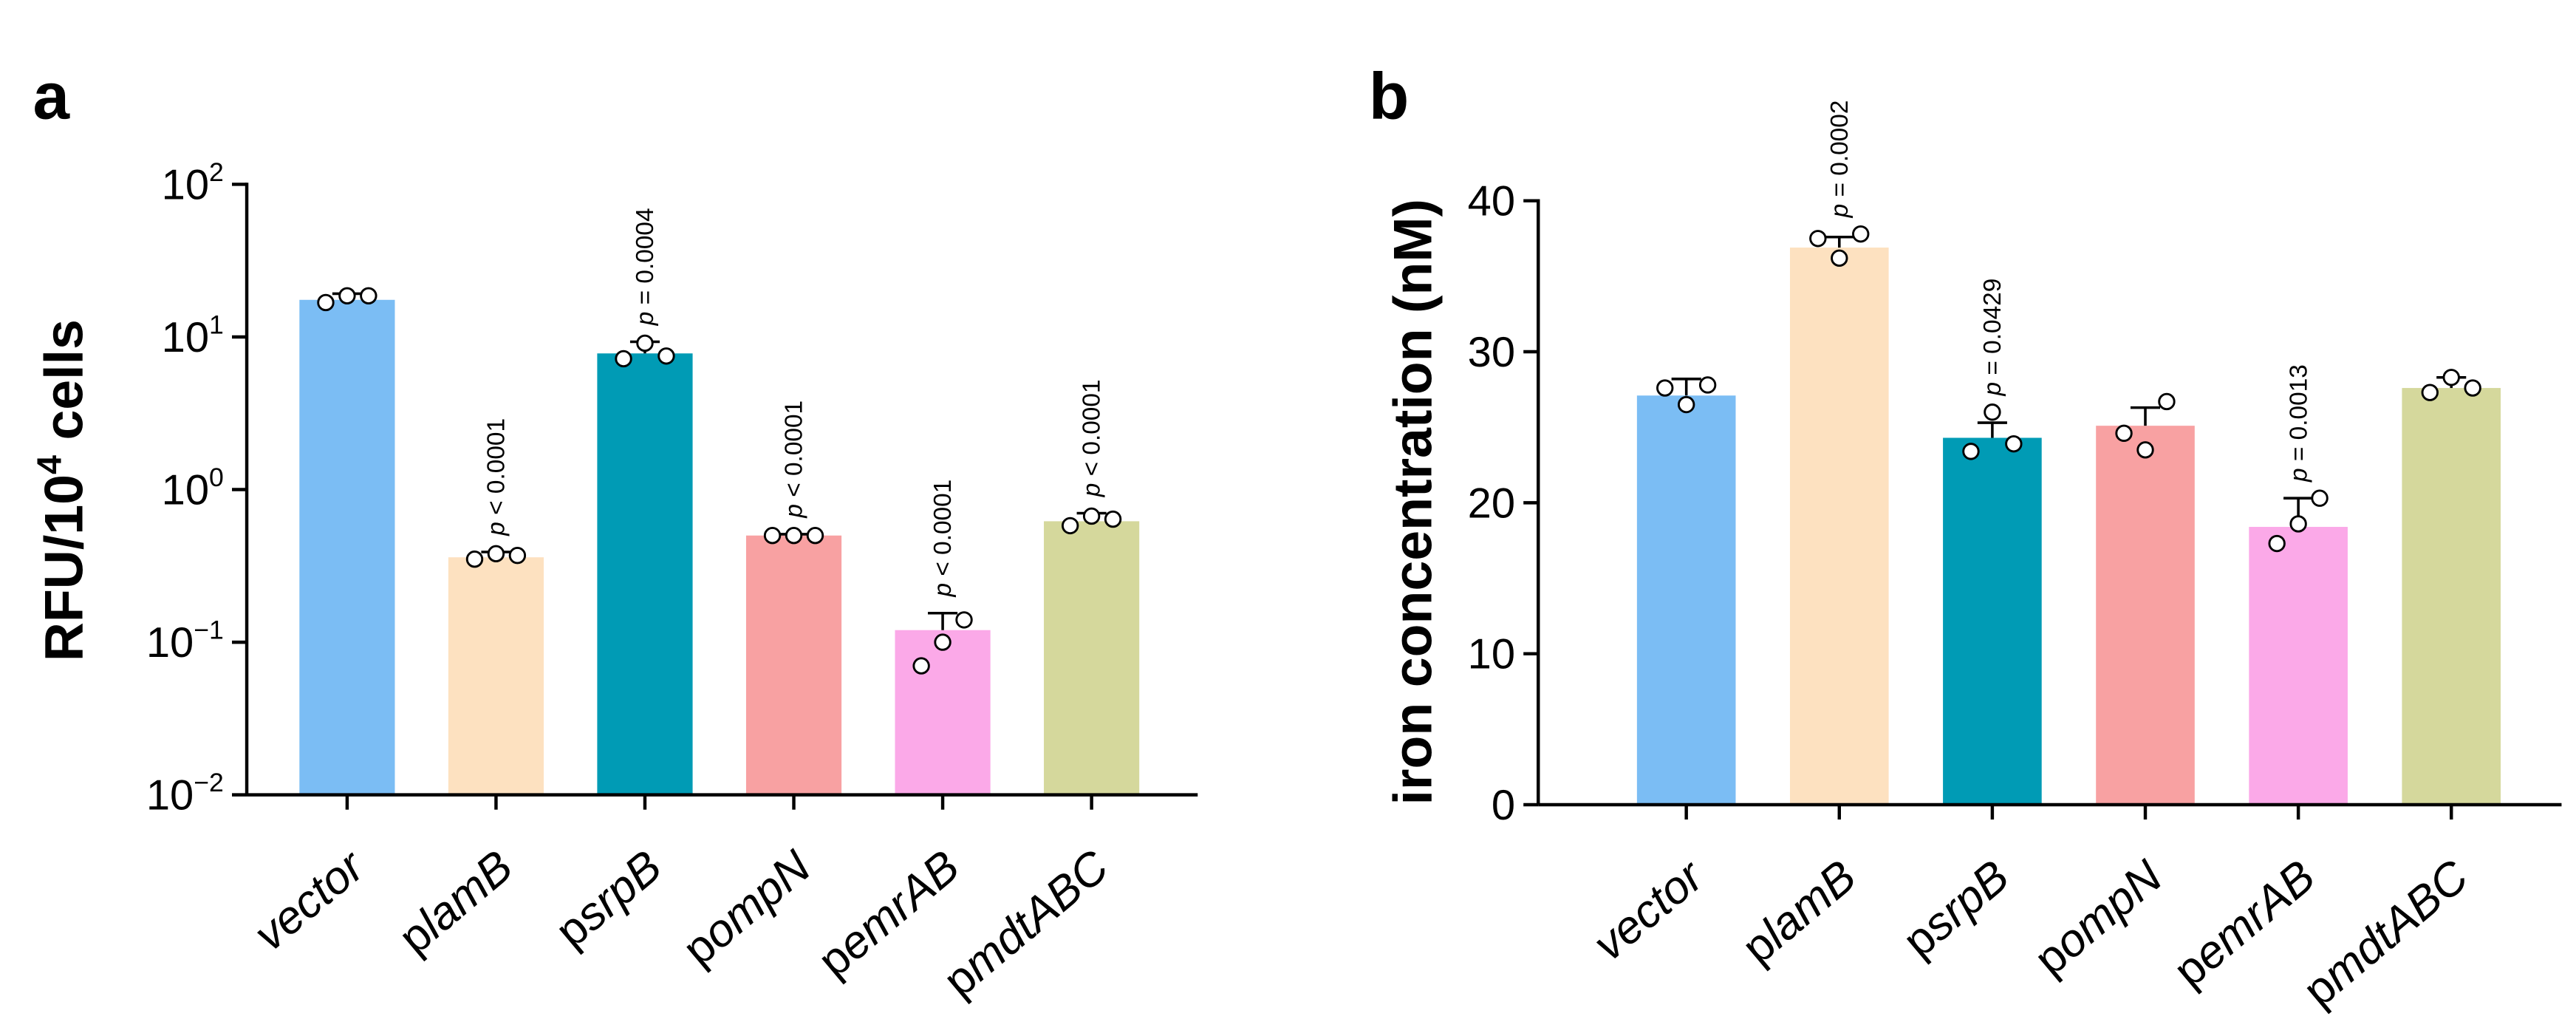 This screenshot has width=2576, height=1019. I want to click on y-tick-label: 10⁻², so click(185, 793).